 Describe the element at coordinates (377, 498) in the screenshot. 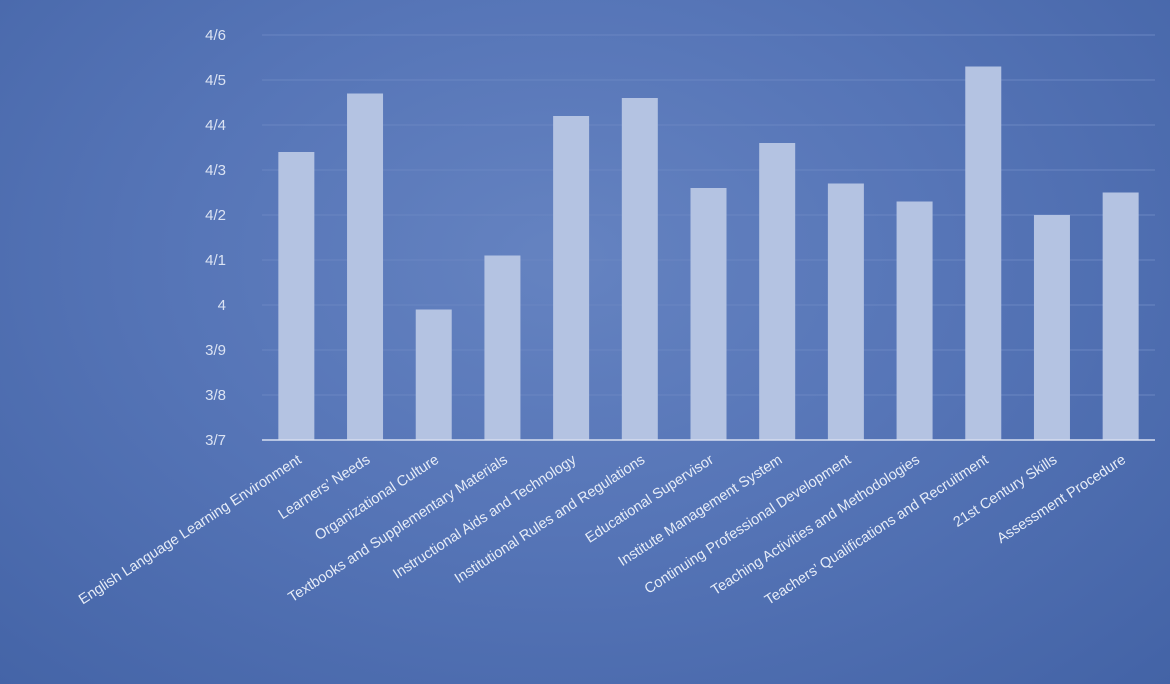

I see `category-label: Organizational Culture` at that location.